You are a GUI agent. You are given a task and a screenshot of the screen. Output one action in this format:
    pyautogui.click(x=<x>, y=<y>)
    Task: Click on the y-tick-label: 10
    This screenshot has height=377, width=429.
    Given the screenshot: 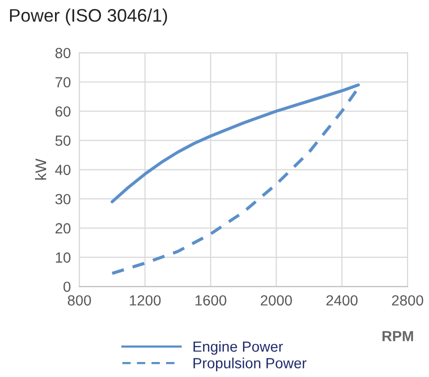 What is the action you would take?
    pyautogui.click(x=63, y=257)
    